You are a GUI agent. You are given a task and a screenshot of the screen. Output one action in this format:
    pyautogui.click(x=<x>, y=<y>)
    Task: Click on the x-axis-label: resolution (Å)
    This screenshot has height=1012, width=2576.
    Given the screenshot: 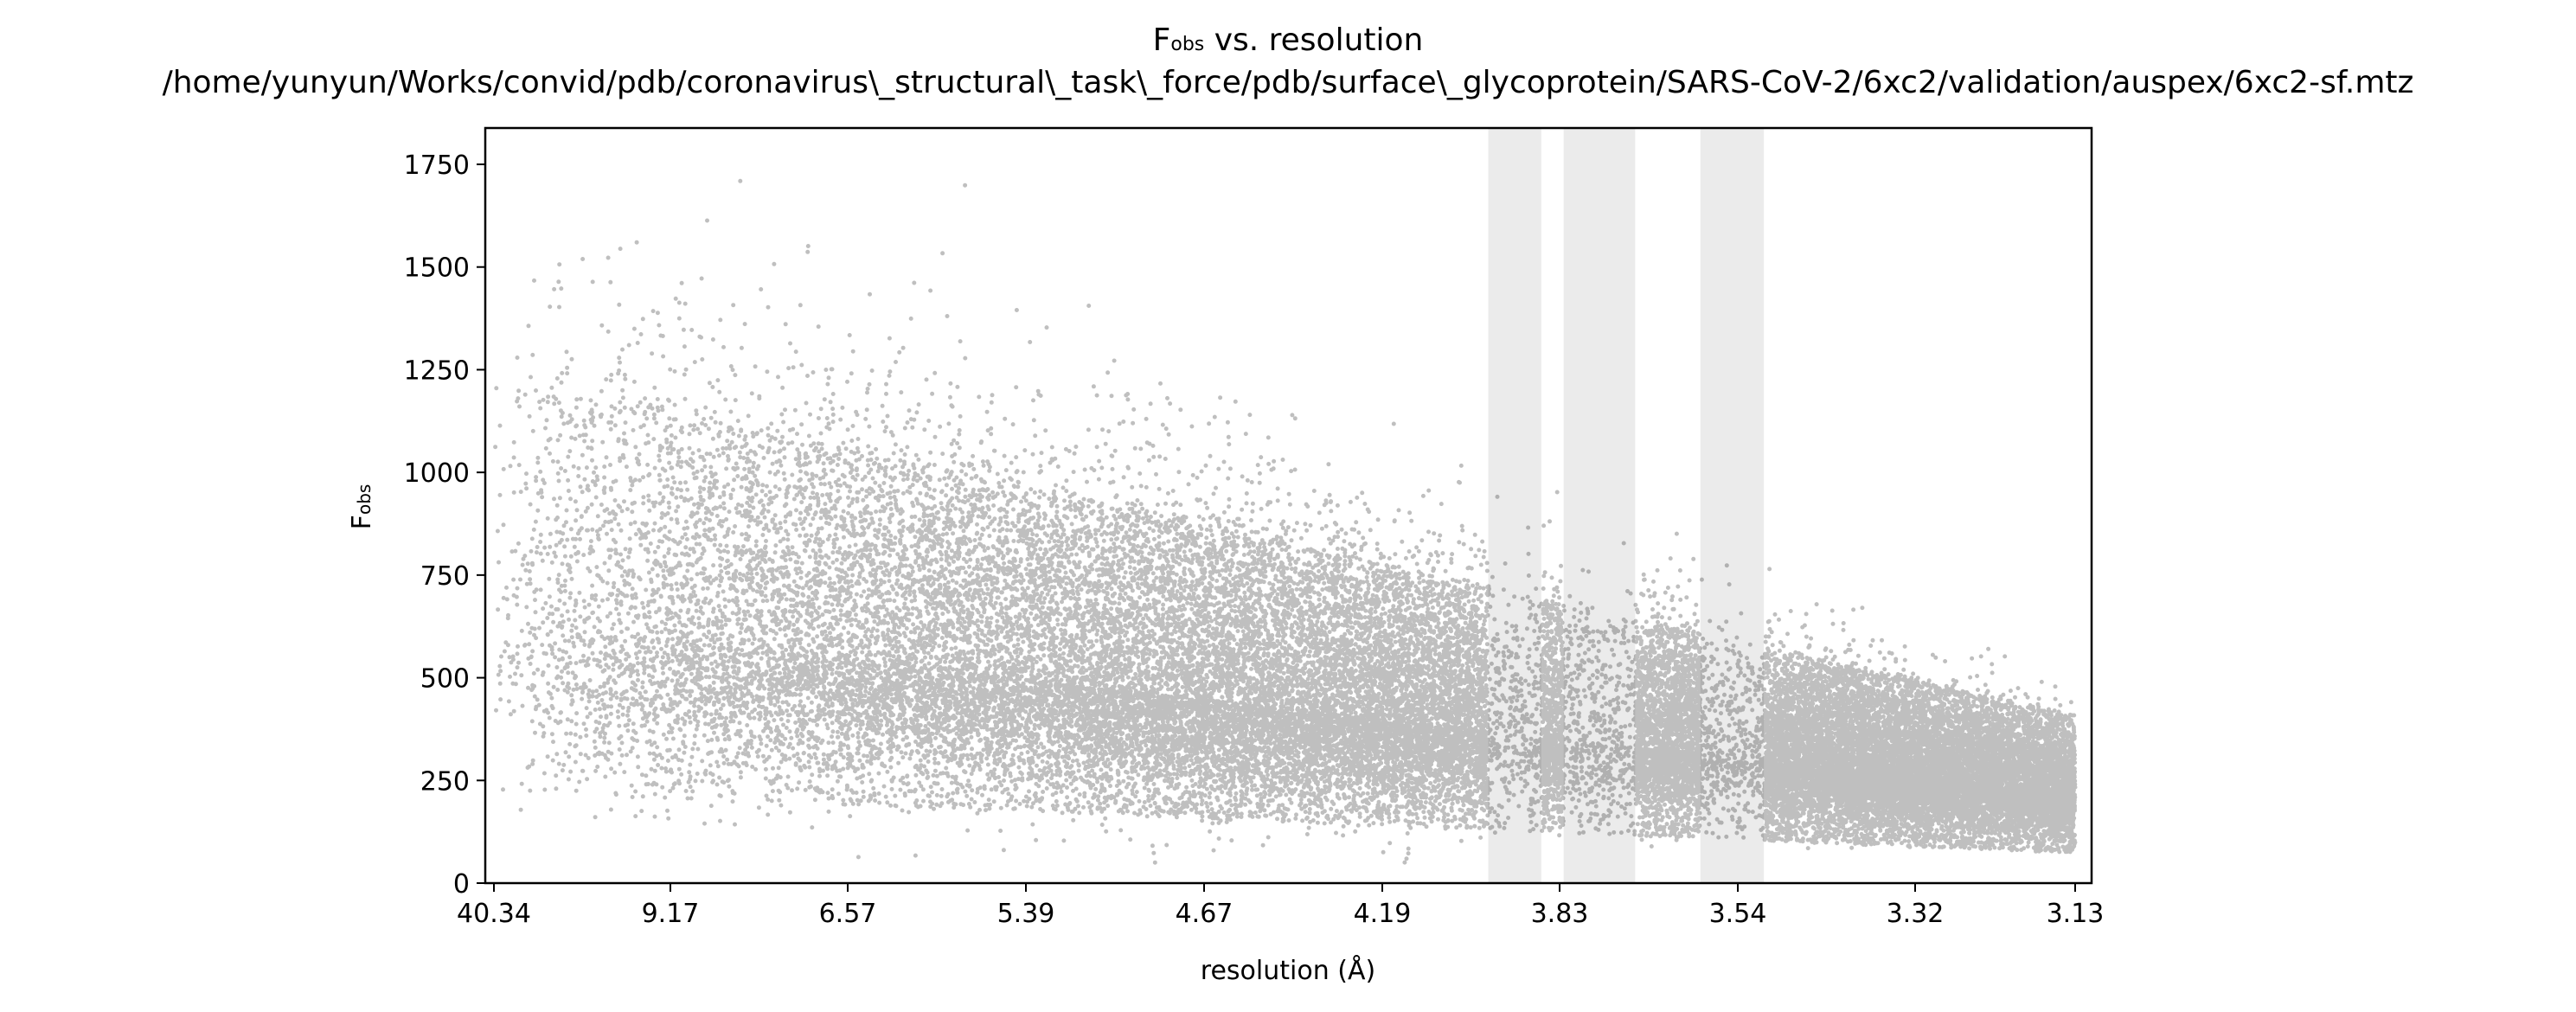 What is the action you would take?
    pyautogui.click(x=1288, y=970)
    